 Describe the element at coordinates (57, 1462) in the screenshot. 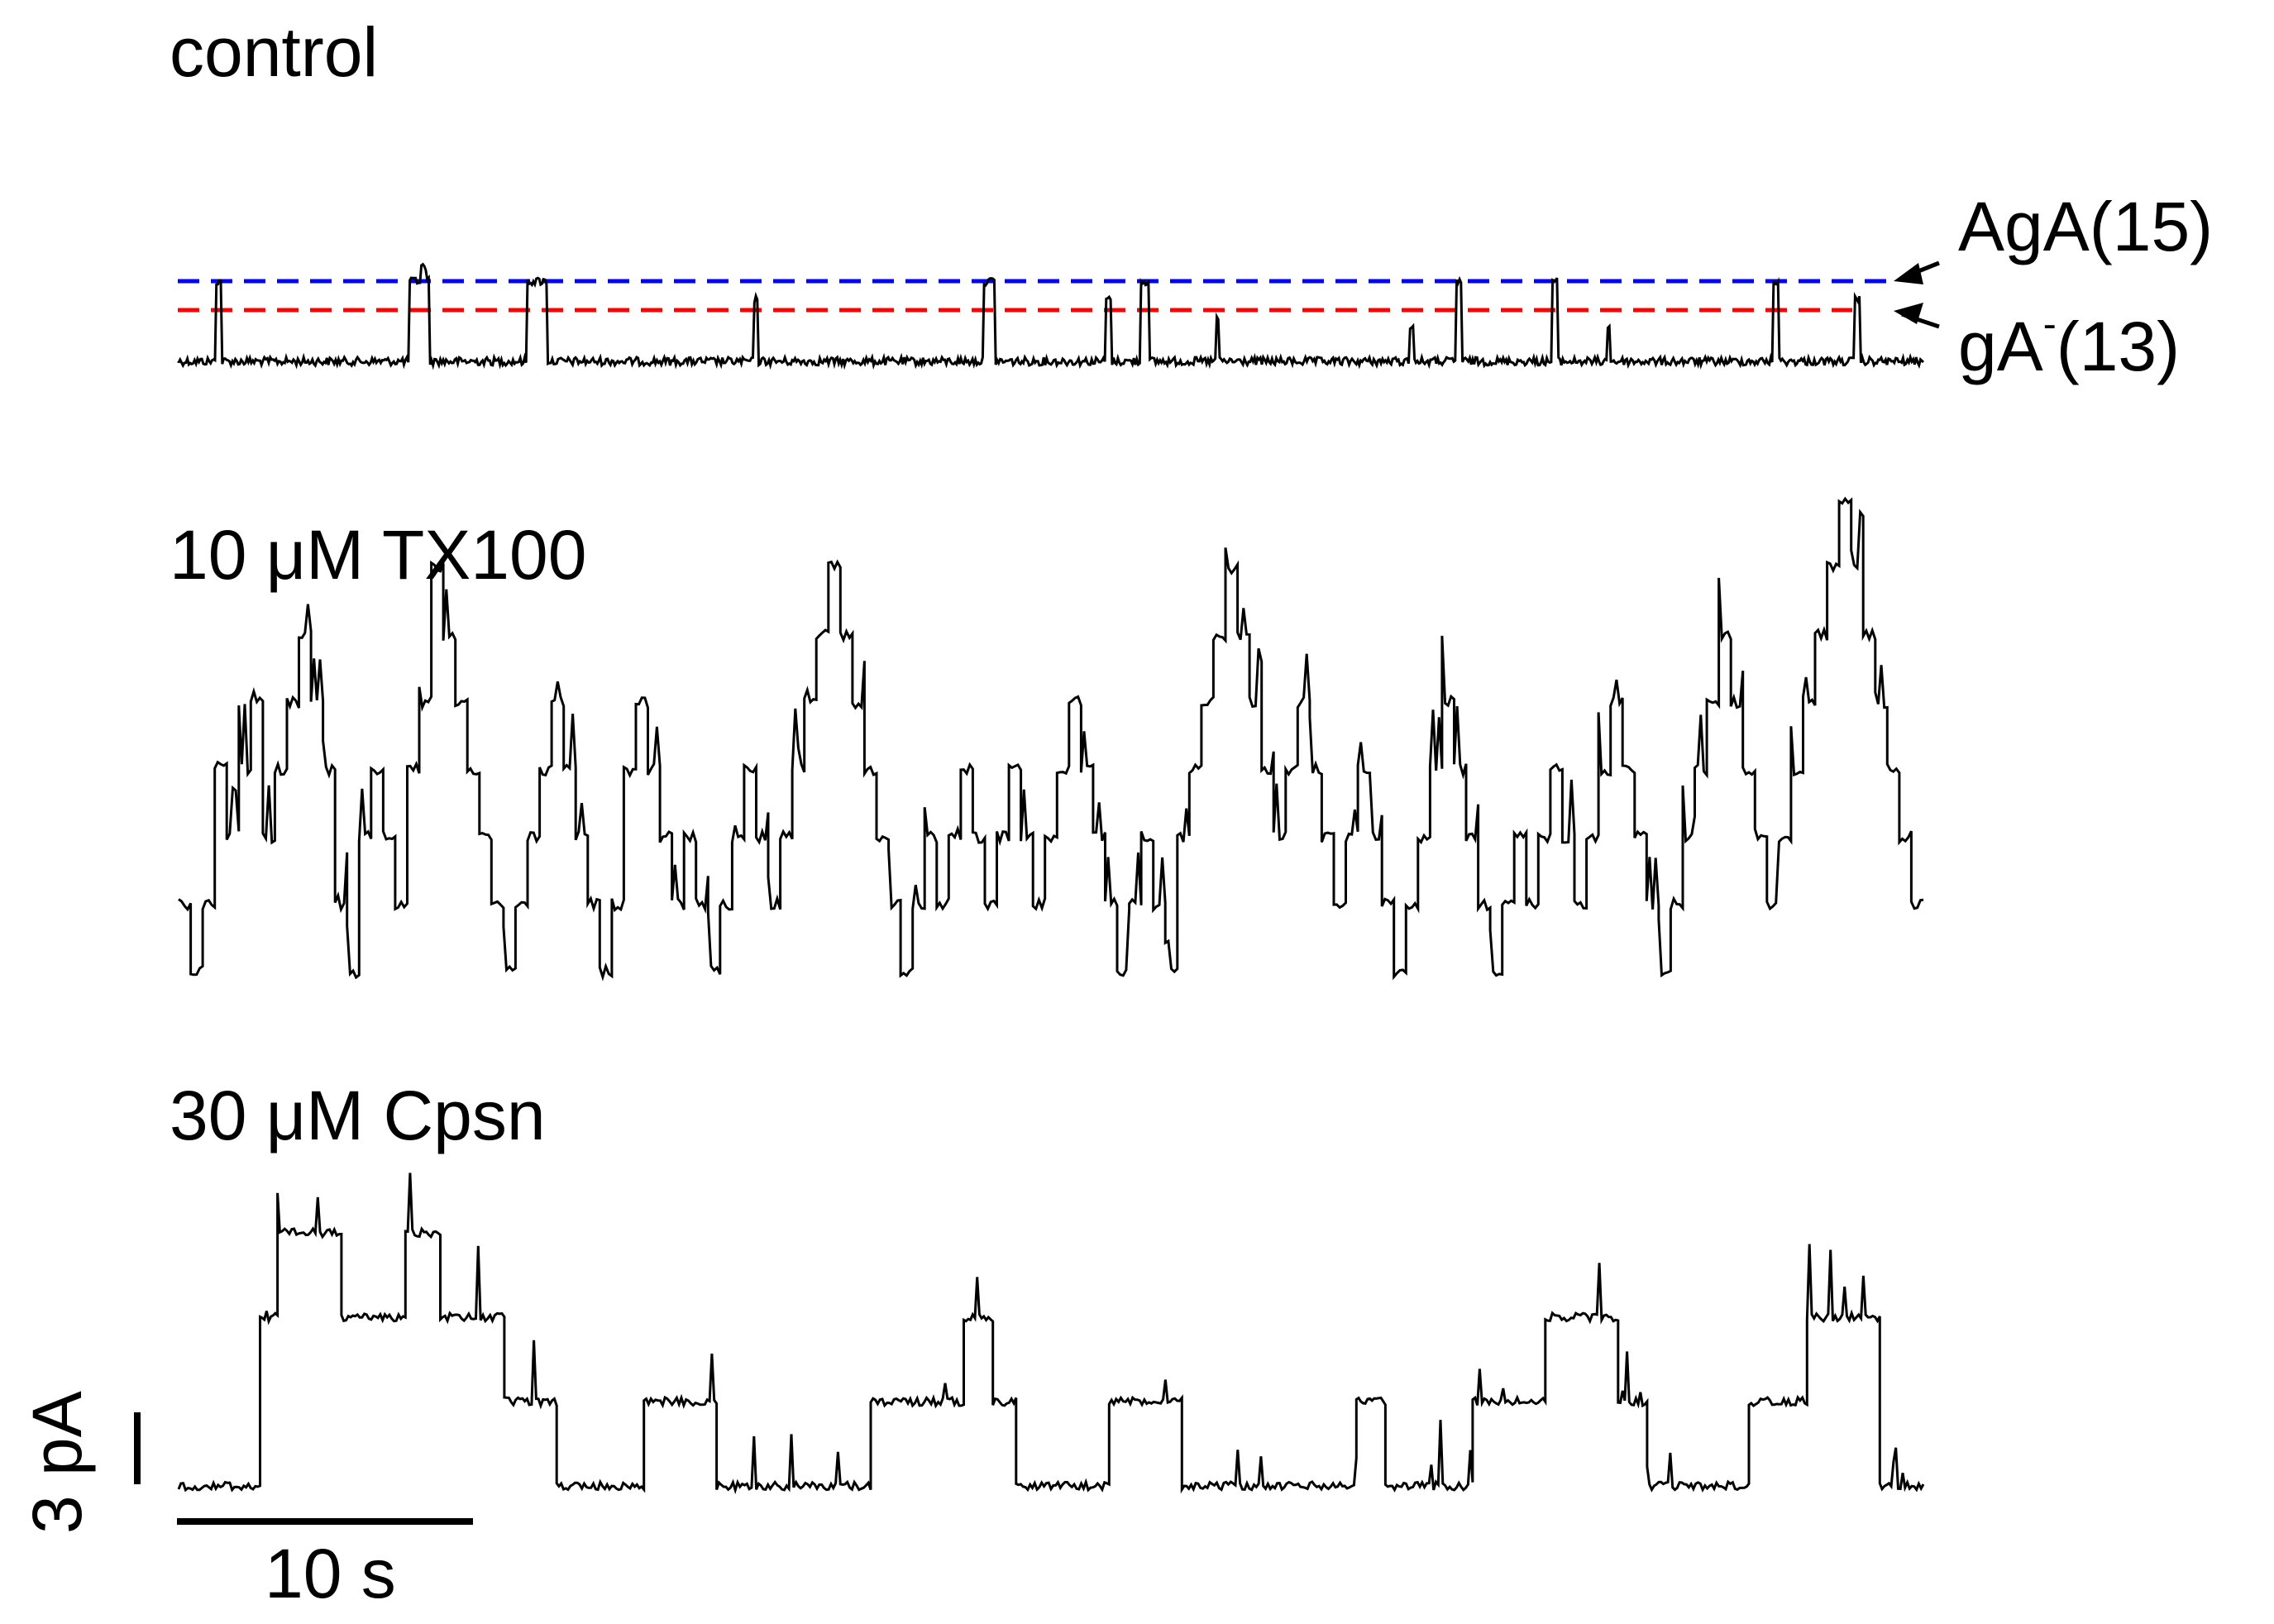

I see `scale-label-current: 3 pA` at that location.